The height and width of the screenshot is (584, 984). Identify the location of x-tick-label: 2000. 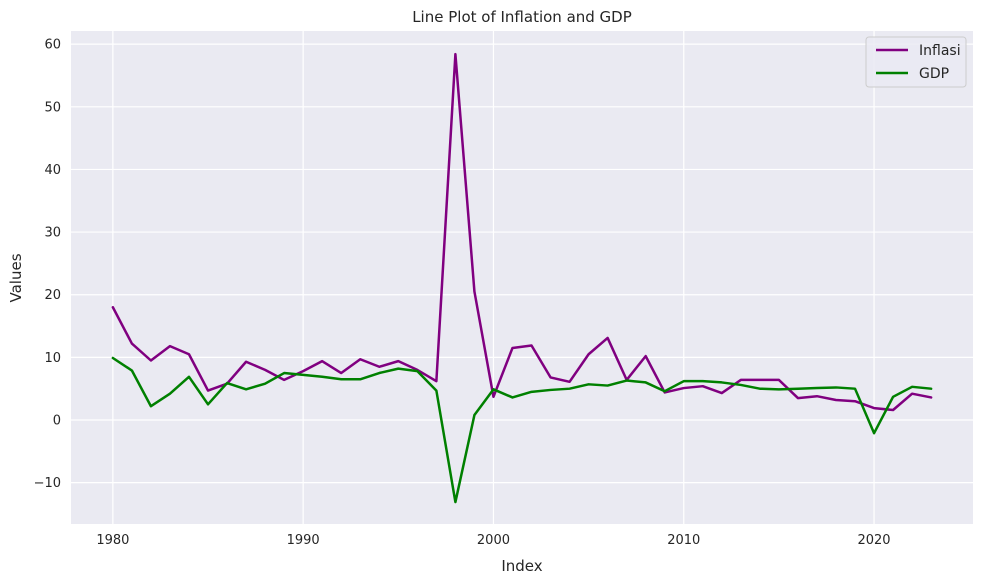
(493, 540).